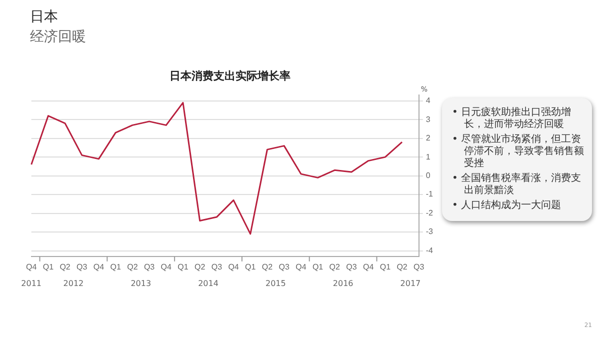  Describe the element at coordinates (428, 138) in the screenshot. I see `y-tick-label: 2` at that location.